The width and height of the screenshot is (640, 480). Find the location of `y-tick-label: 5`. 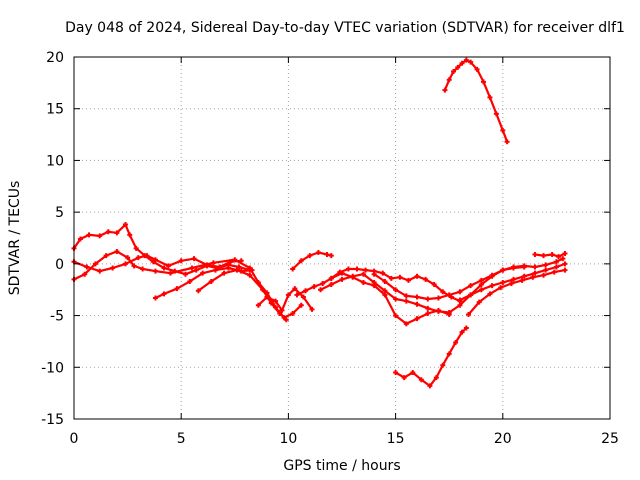

y-tick-label: 5 is located at coordinates (59, 213).